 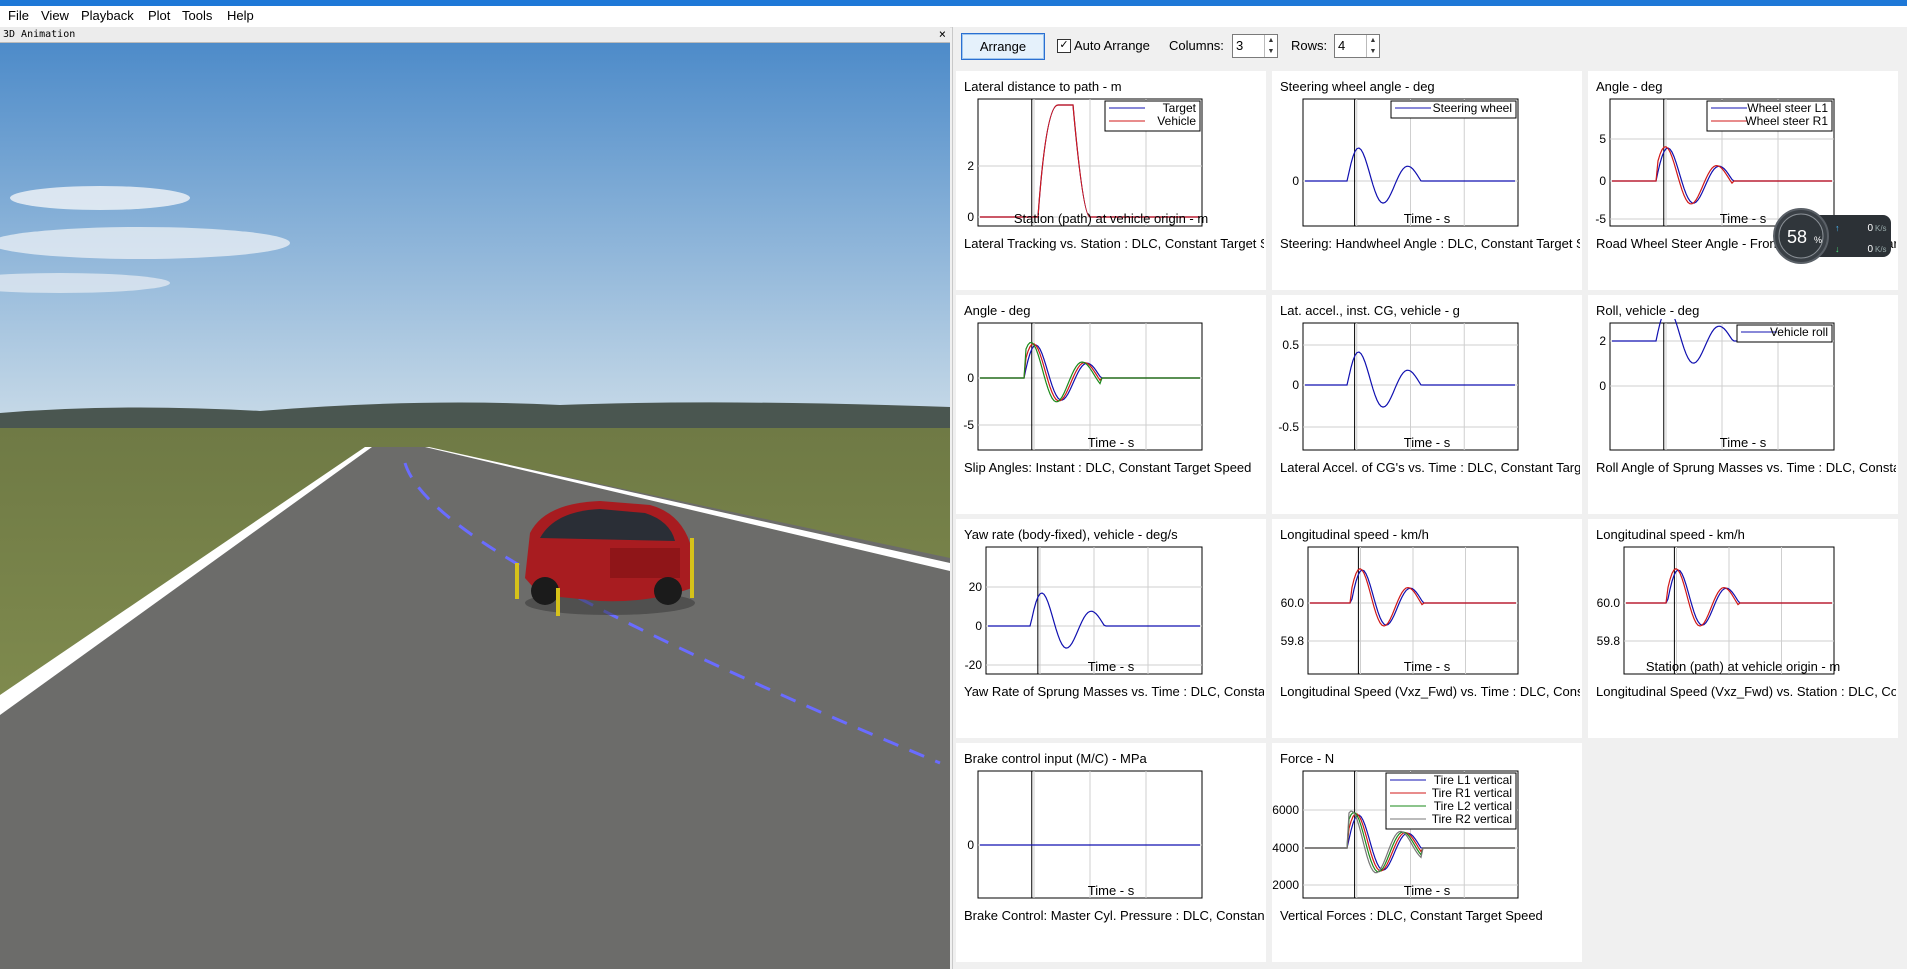 What do you see at coordinates (1196, 45) in the screenshot?
I see `columns-label: Columns:` at bounding box center [1196, 45].